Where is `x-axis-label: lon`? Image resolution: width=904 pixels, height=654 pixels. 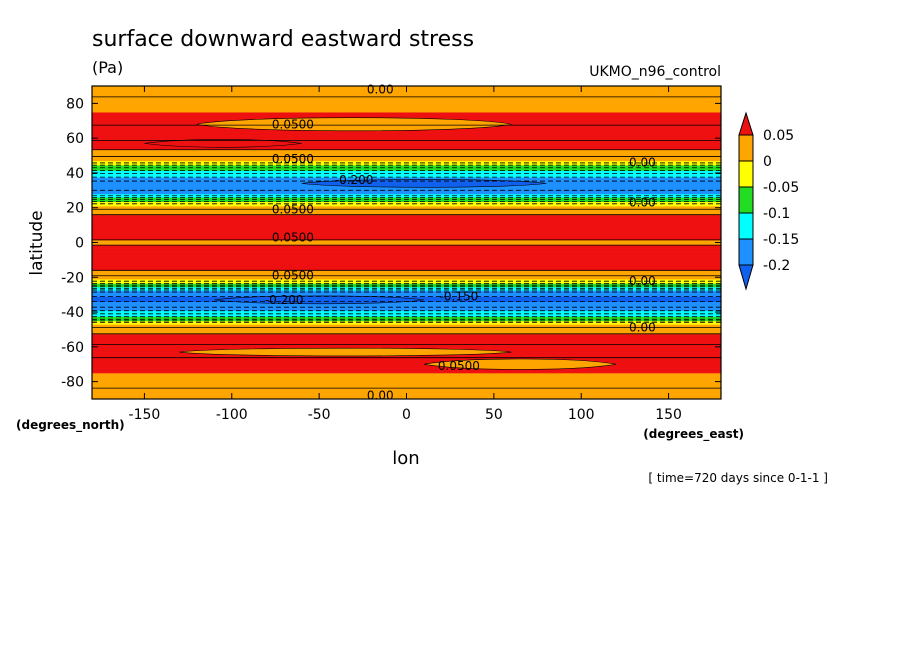 x-axis-label: lon is located at coordinates (405, 458).